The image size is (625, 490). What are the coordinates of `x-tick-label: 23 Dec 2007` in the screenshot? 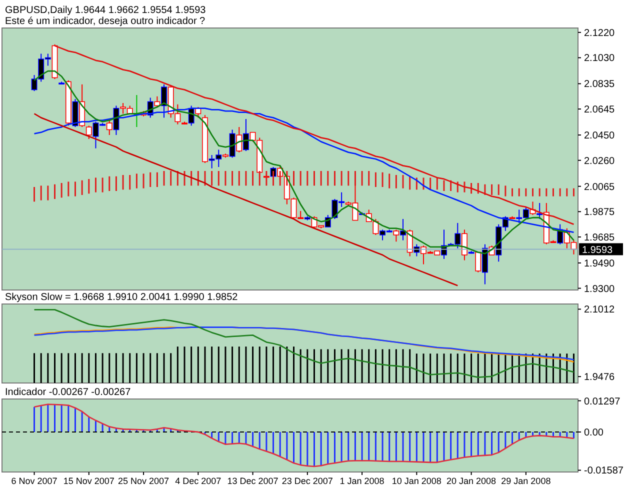 It's located at (307, 481).